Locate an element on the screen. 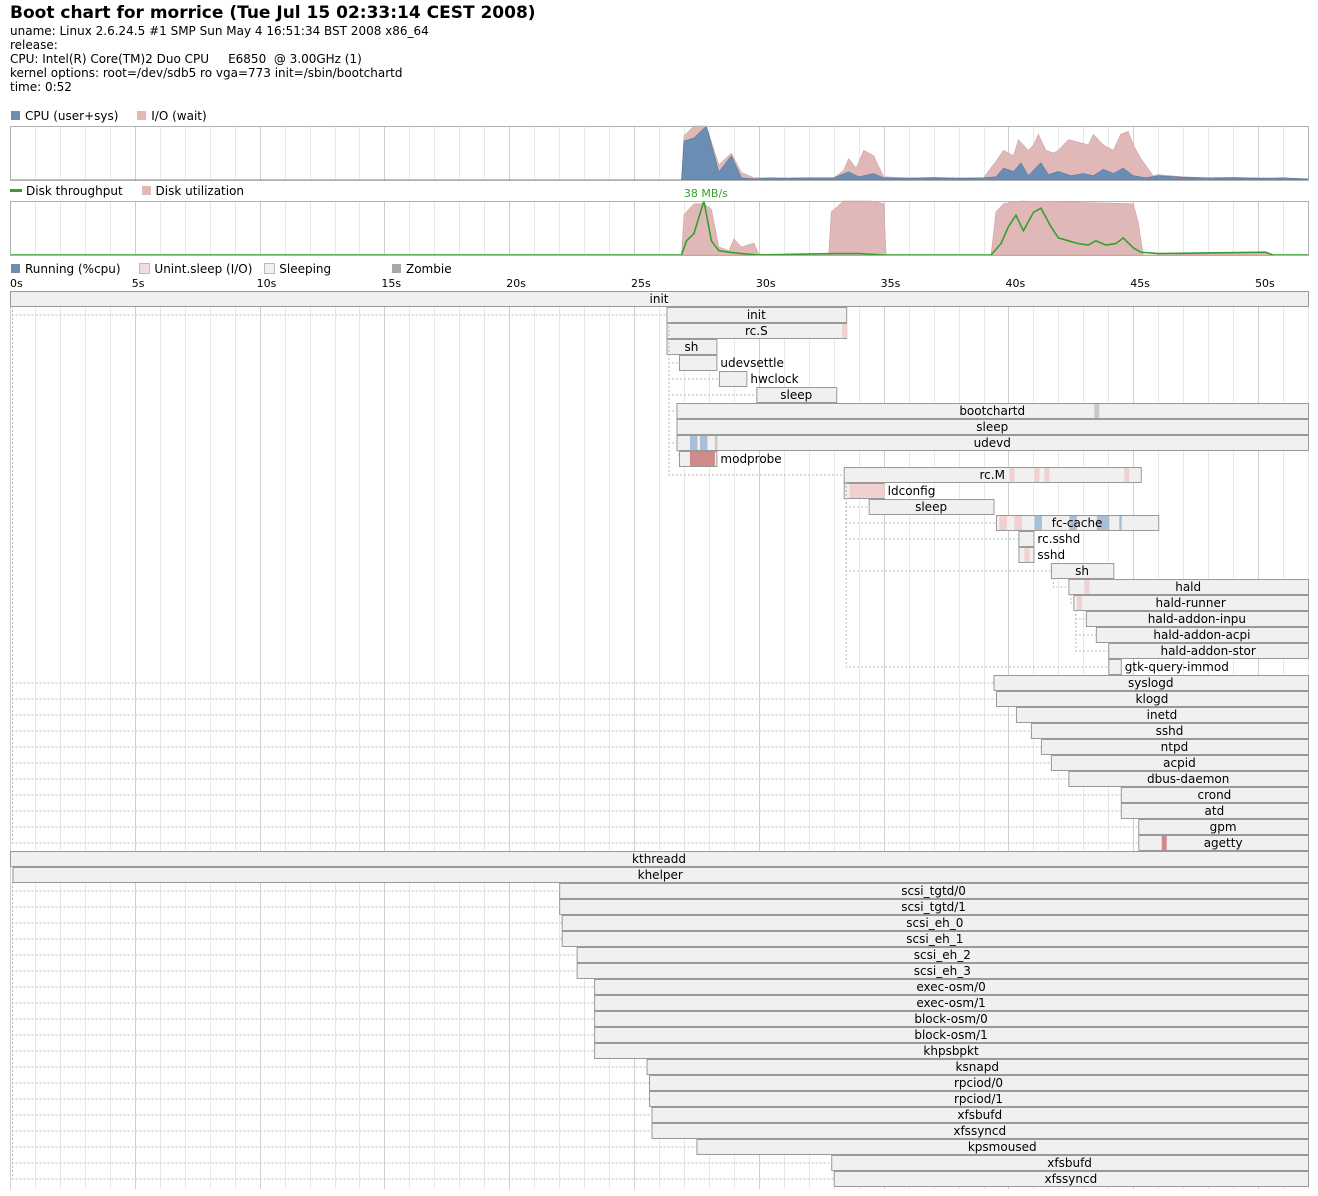  process-label: sh is located at coordinates (1082, 571).